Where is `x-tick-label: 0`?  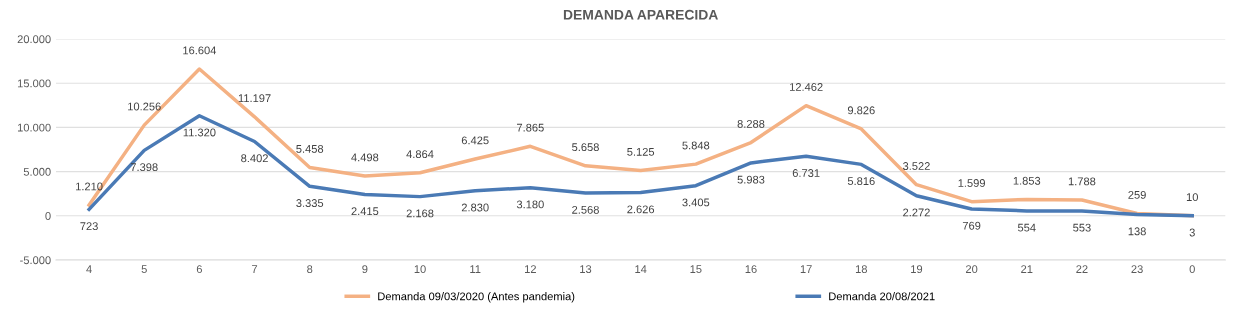
x-tick-label: 0 is located at coordinates (1192, 269).